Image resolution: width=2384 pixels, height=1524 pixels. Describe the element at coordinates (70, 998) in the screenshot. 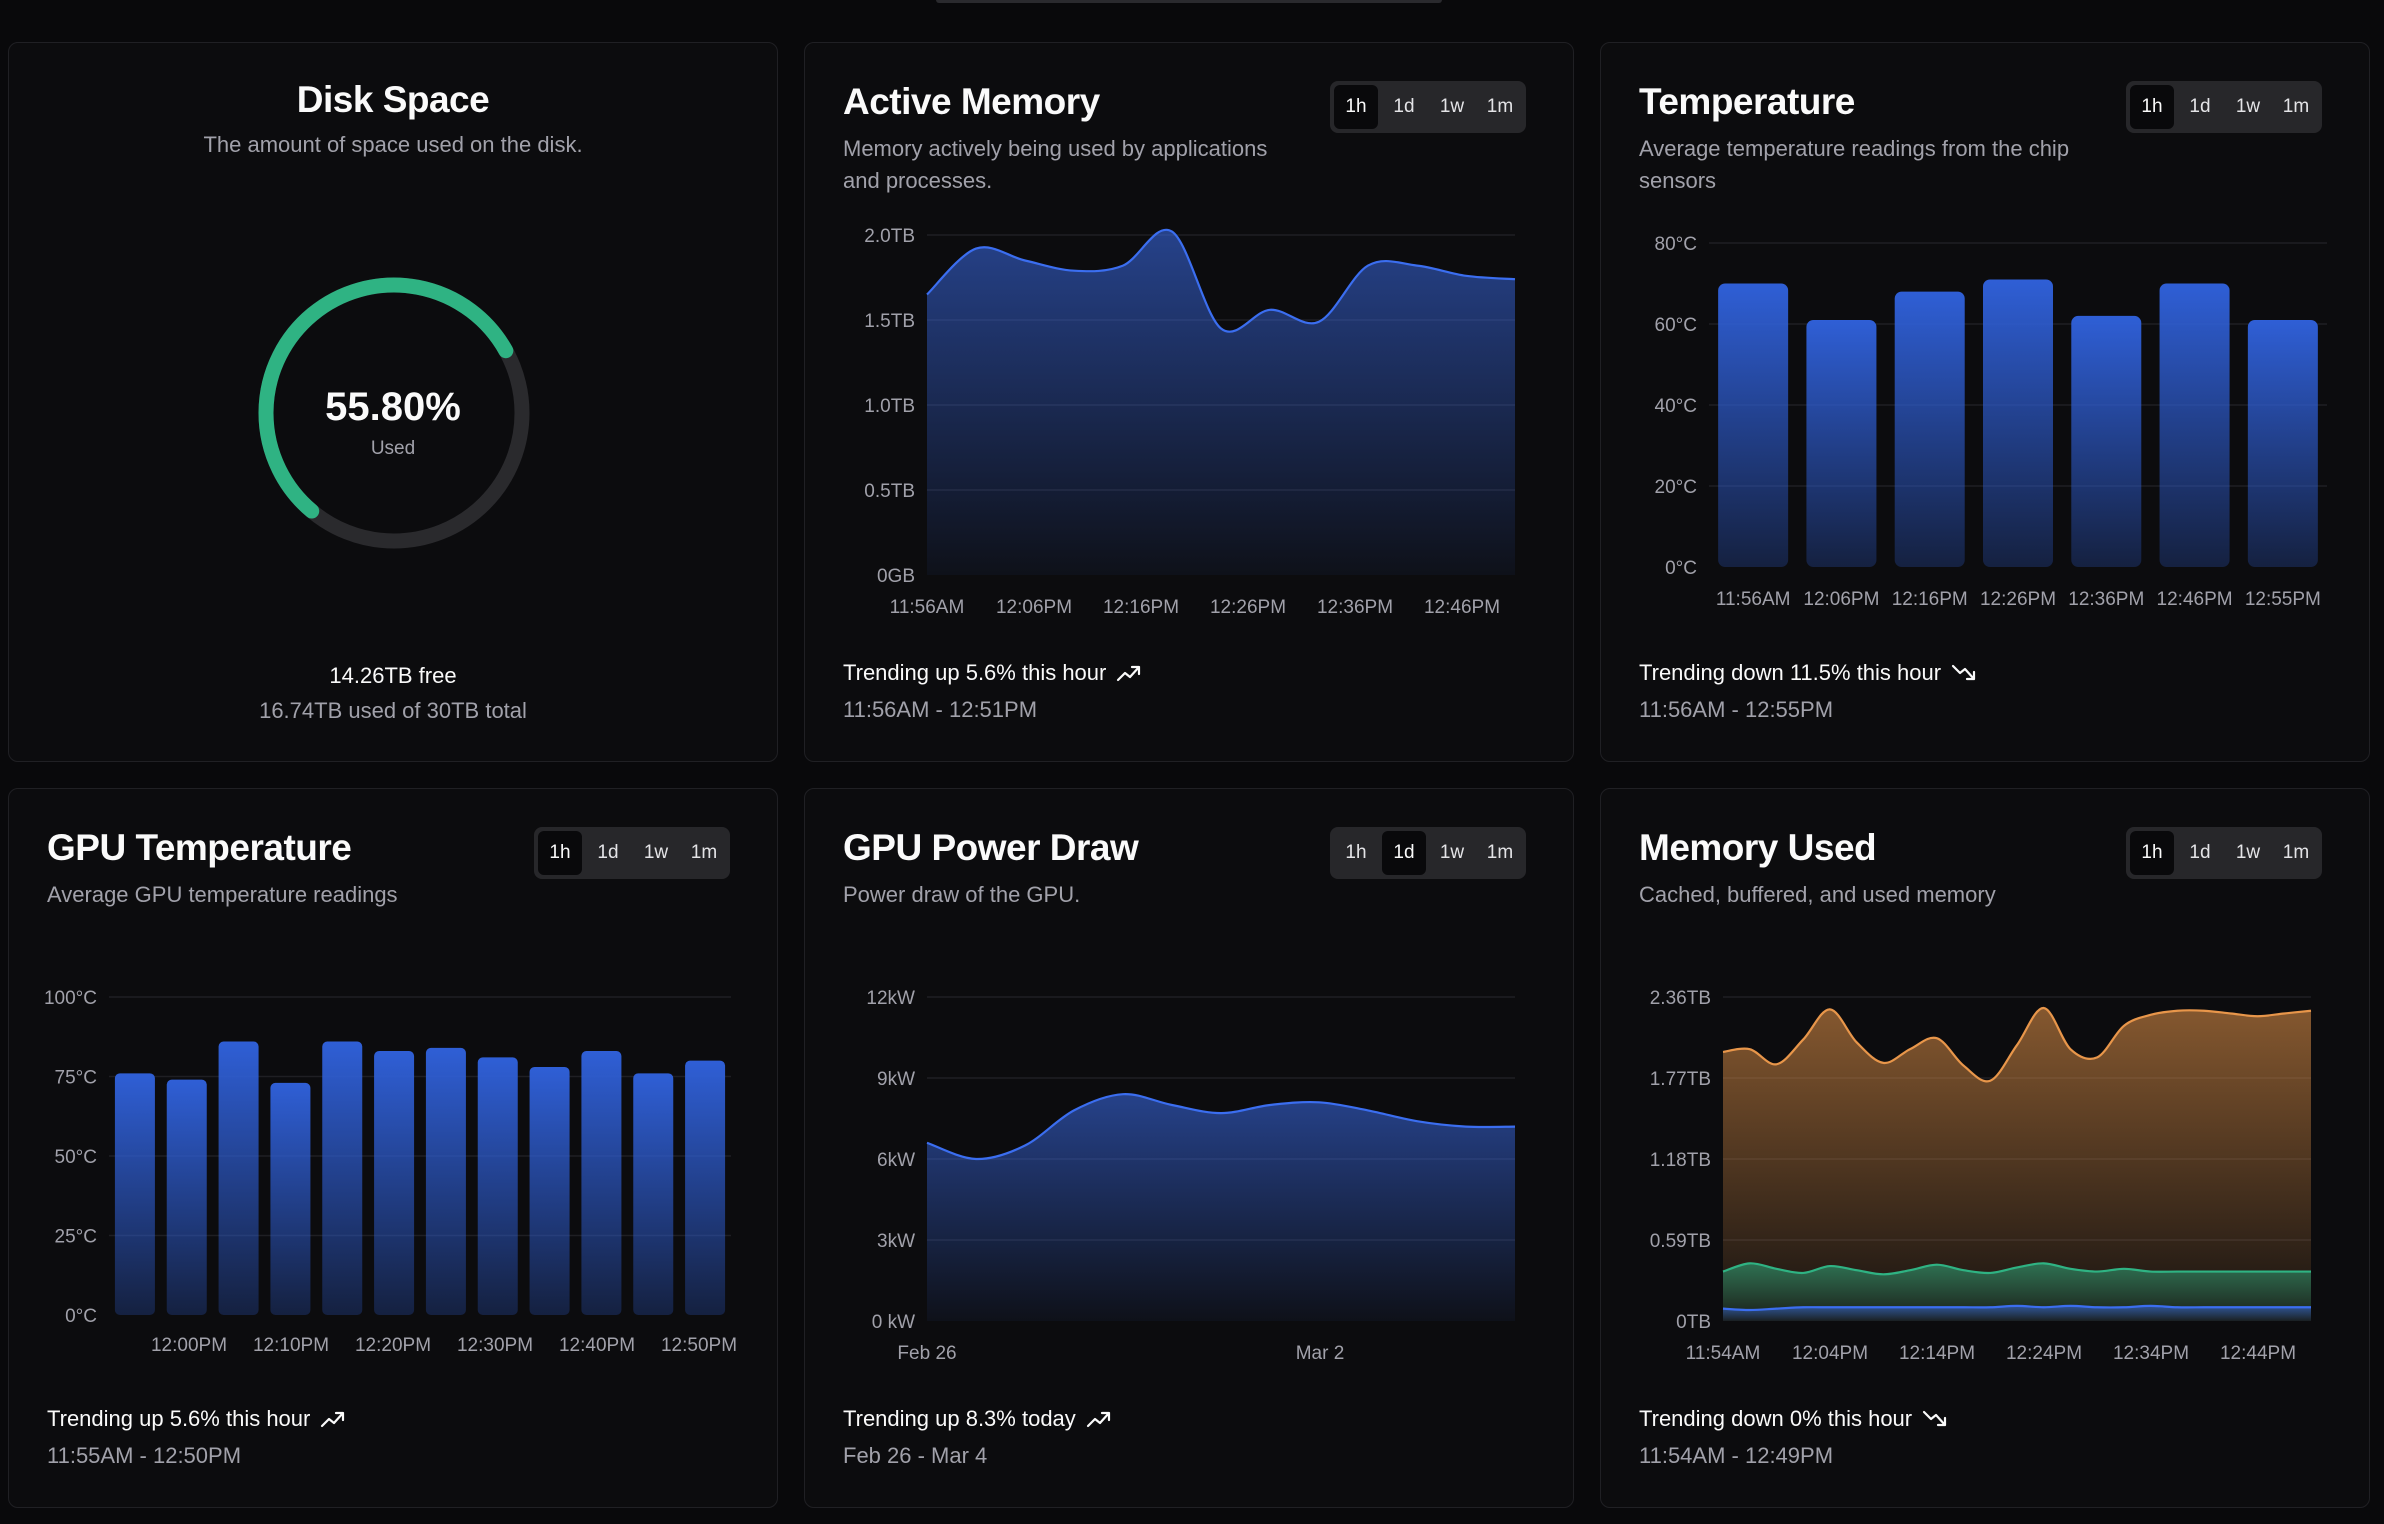

I see `y-tick-label: 100°C` at that location.